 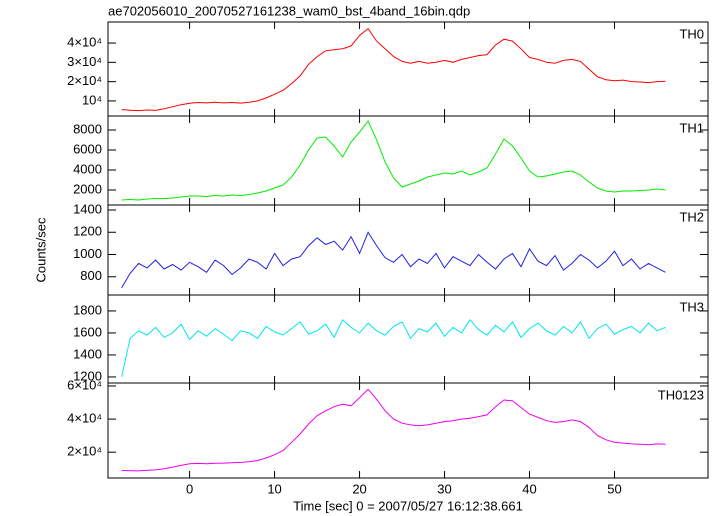 What do you see at coordinates (691, 127) in the screenshot?
I see `panel-label: TH1` at bounding box center [691, 127].